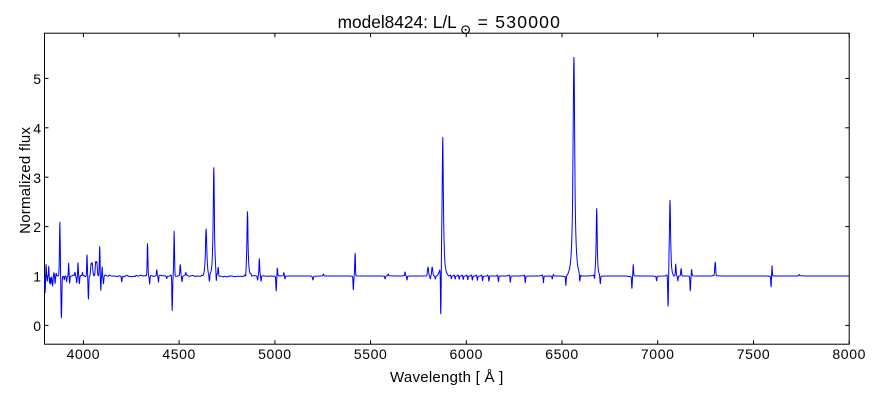 This screenshot has height=400, width=880. Describe the element at coordinates (849, 354) in the screenshot. I see `svg-text: 8000` at that location.